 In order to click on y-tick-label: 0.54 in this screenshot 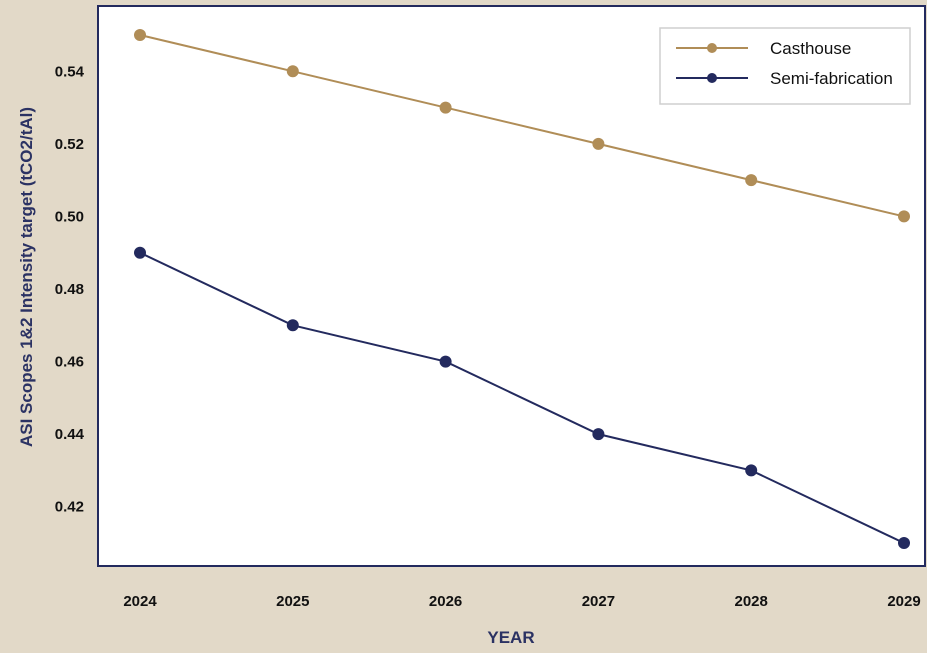, I will do `click(70, 71)`.